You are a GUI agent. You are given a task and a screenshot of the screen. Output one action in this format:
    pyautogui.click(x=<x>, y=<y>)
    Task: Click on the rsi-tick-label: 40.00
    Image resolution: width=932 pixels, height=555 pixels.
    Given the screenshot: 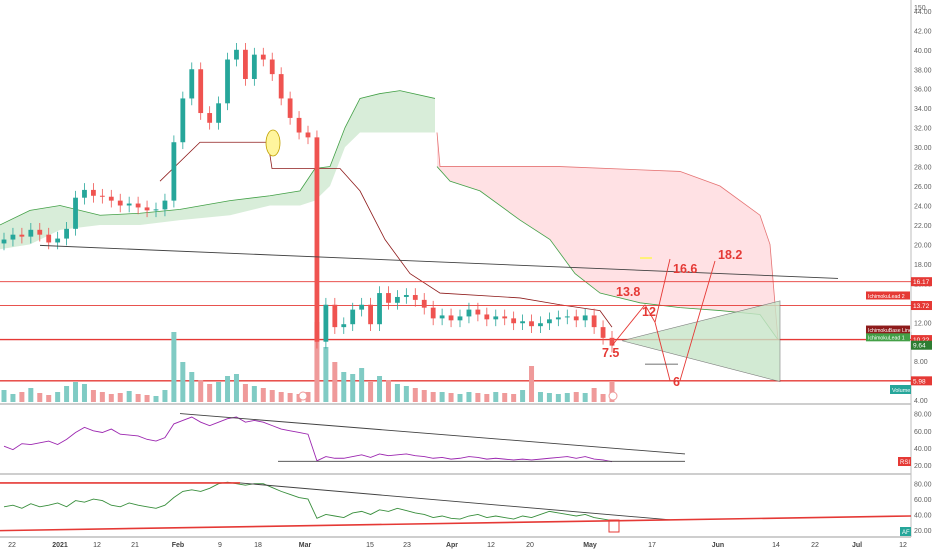 What is the action you would take?
    pyautogui.click(x=923, y=449)
    